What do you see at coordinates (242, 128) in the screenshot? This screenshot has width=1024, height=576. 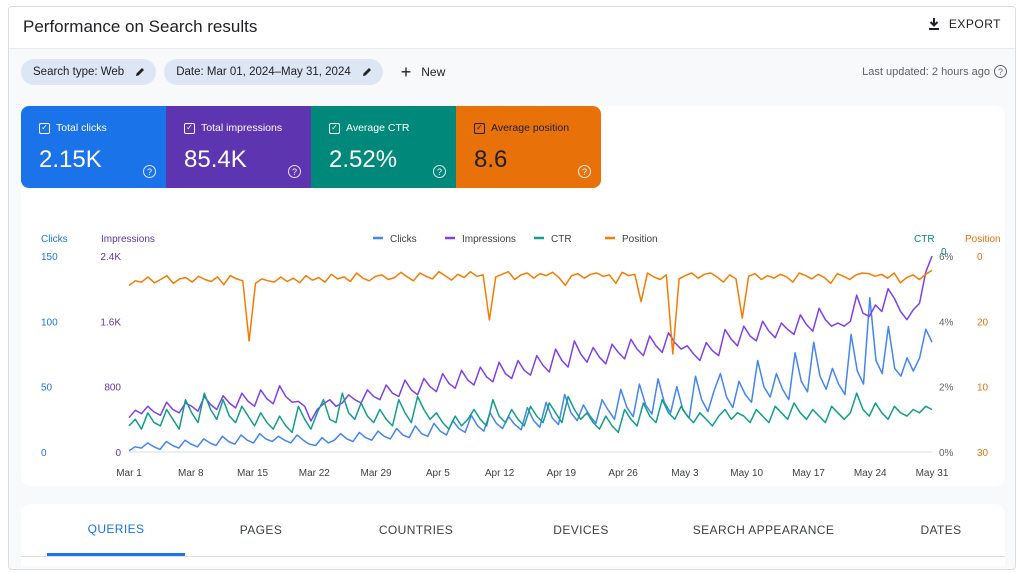 I see `metric-label: Total impressions` at bounding box center [242, 128].